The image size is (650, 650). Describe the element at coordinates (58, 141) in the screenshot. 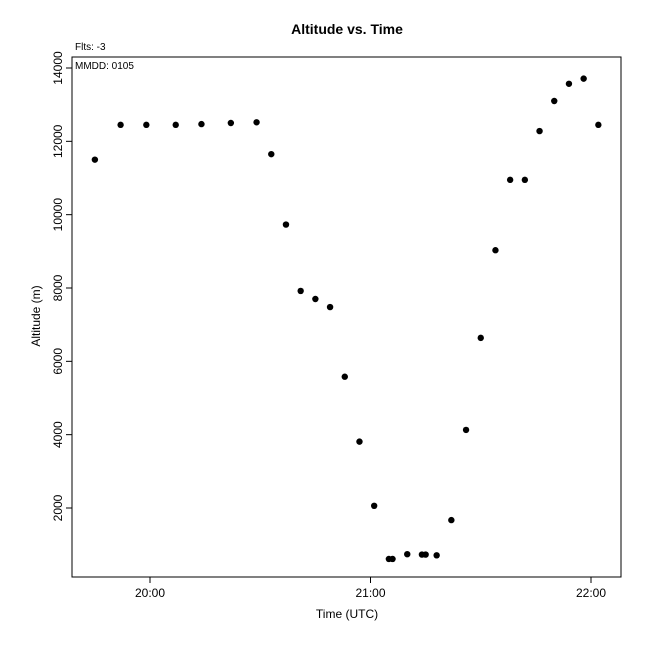

I see `y-tick-label: 12000` at that location.